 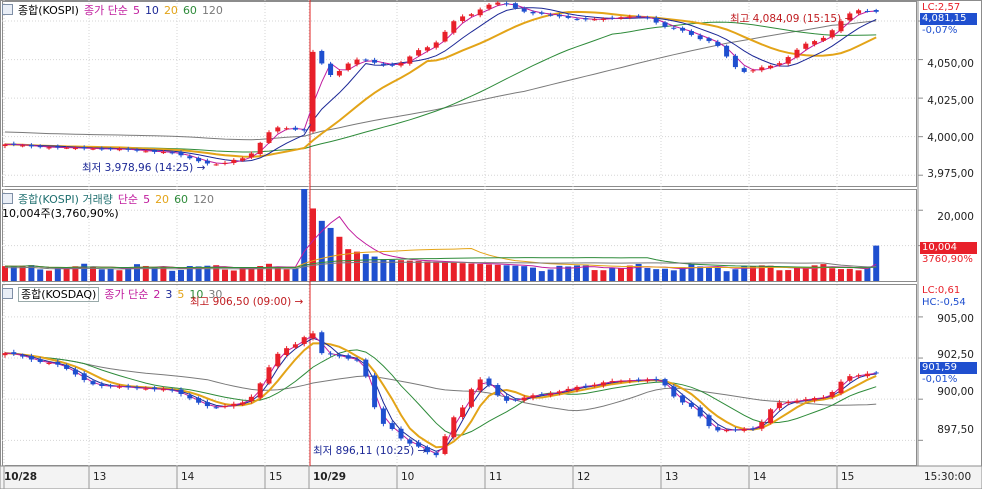 I want to click on kospi-high-note: 최고 4,084,09 (15:15) →, so click(x=791, y=18).